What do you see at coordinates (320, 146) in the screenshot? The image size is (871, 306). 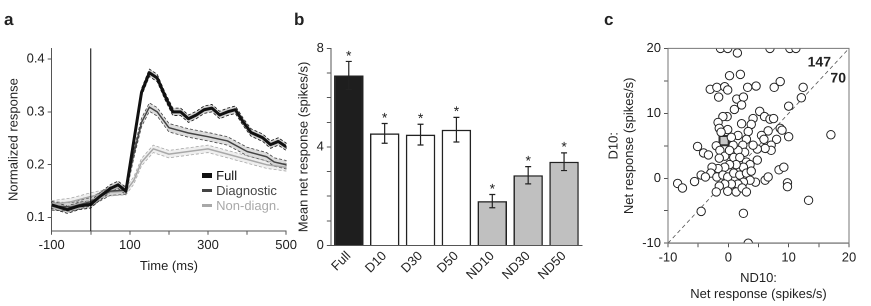 I see `y-tick-label: 4` at bounding box center [320, 146].